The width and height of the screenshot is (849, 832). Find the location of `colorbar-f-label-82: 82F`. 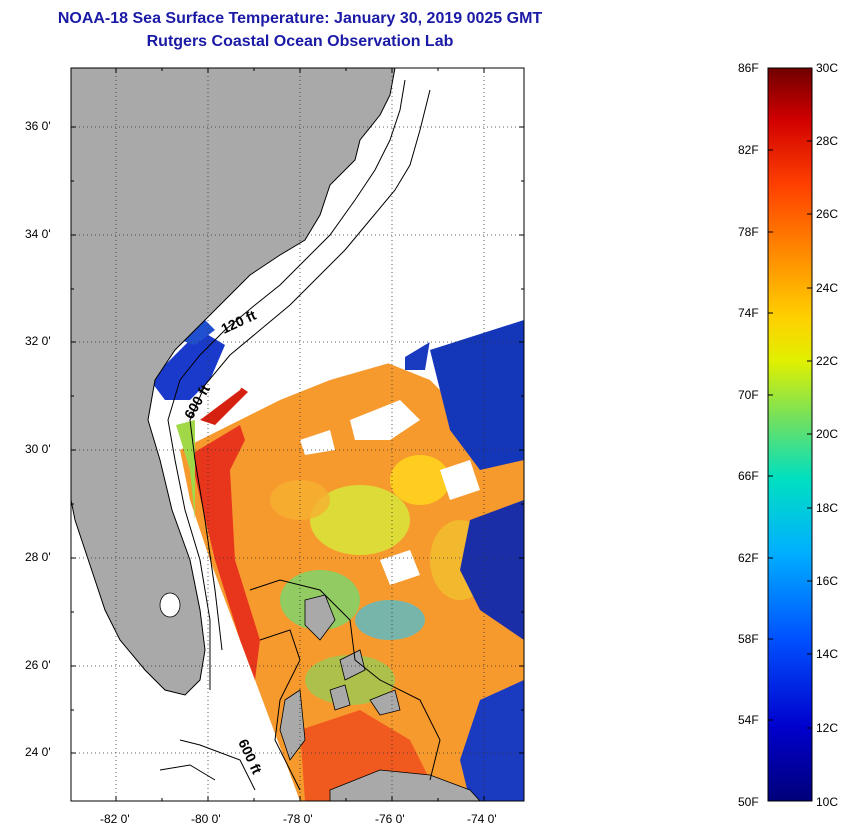

colorbar-f-label-82: 82F is located at coordinates (748, 150).